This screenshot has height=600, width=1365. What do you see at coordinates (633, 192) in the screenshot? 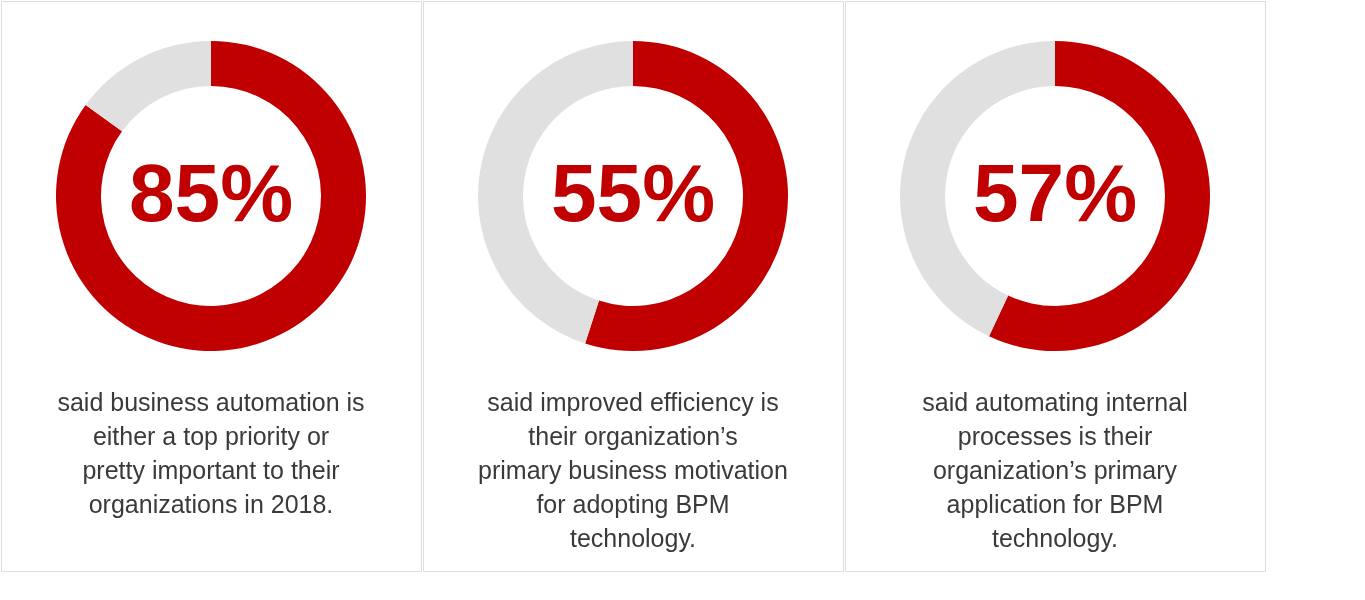
I see `data-label: 55%` at bounding box center [633, 192].